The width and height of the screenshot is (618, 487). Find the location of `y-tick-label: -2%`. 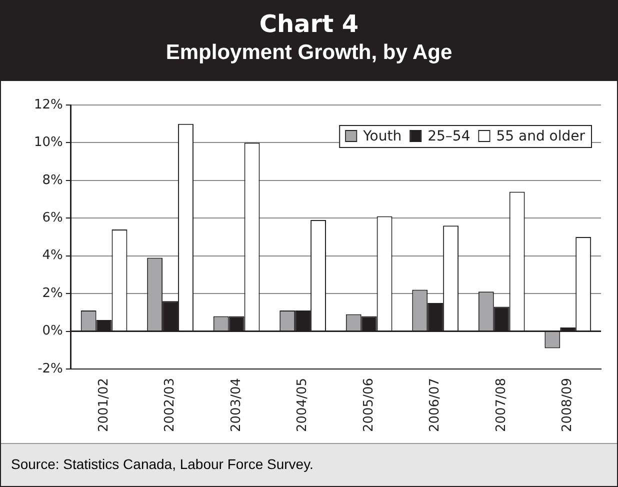

y-tick-label: -2% is located at coordinates (50, 368).